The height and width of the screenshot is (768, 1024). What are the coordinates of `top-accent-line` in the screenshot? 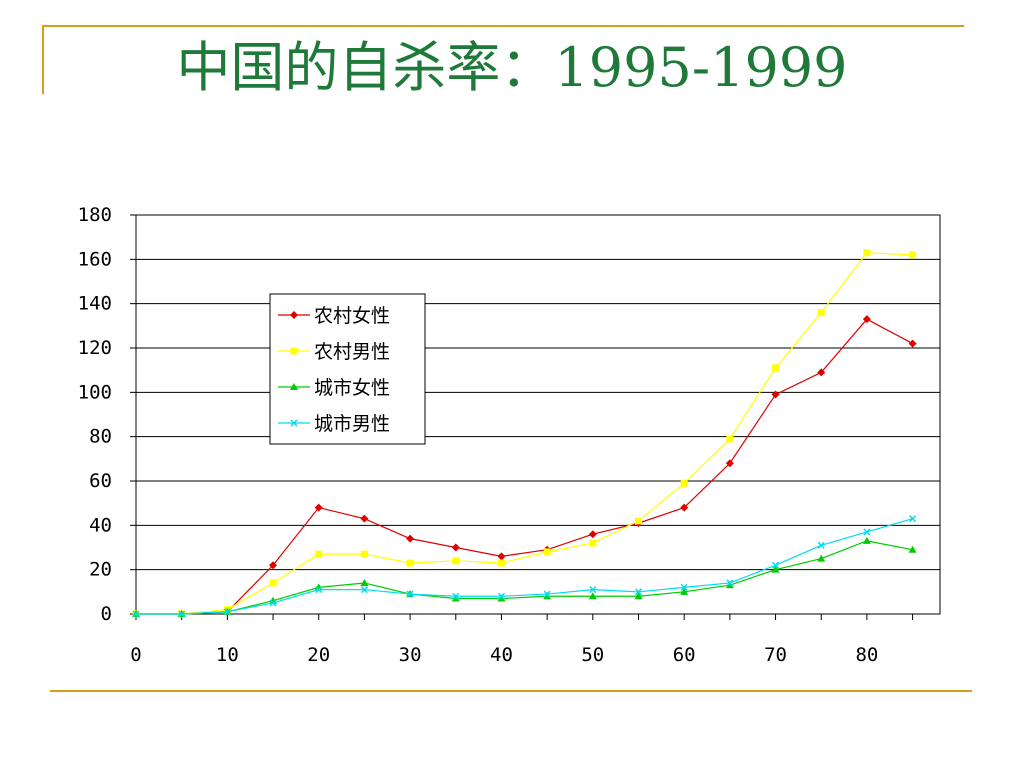 It's located at (503, 26).